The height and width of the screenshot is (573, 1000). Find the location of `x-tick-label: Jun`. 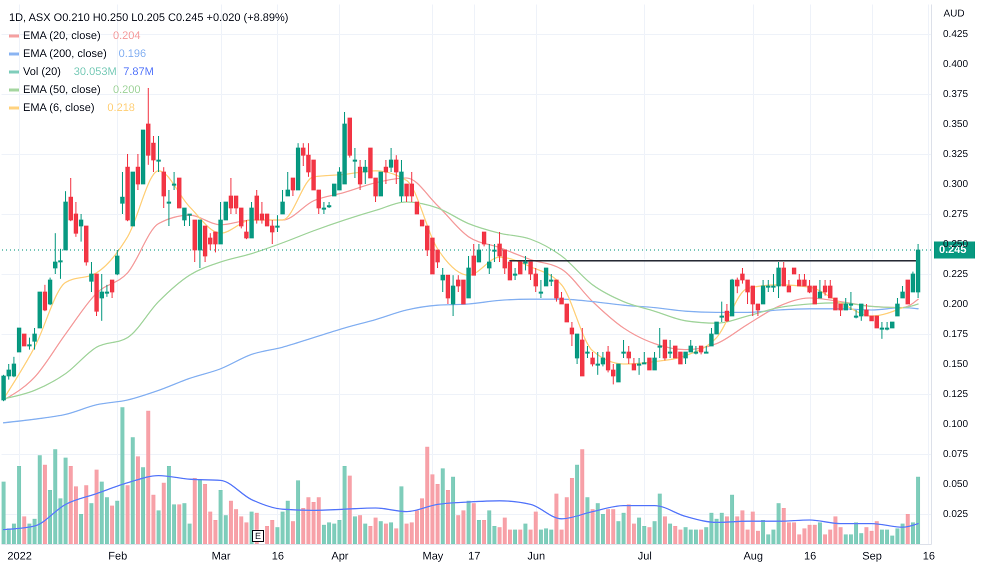

x-tick-label: Jun is located at coordinates (536, 556).